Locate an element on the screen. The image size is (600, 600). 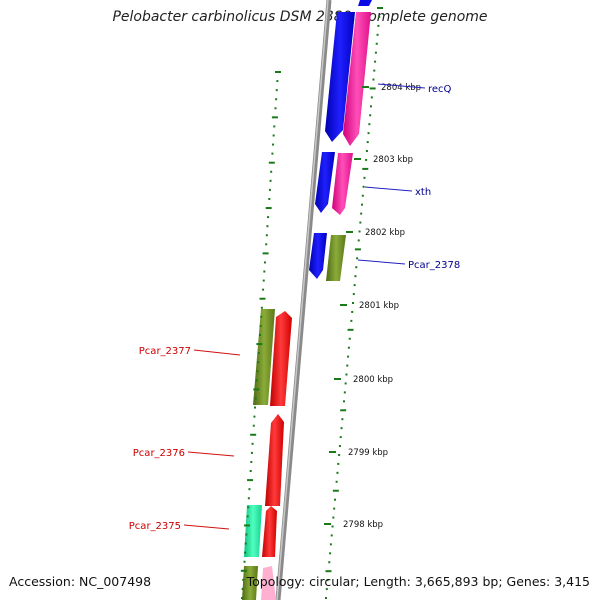
gene-label-pcar_2375: Pcar_2375 is located at coordinates (155, 526).